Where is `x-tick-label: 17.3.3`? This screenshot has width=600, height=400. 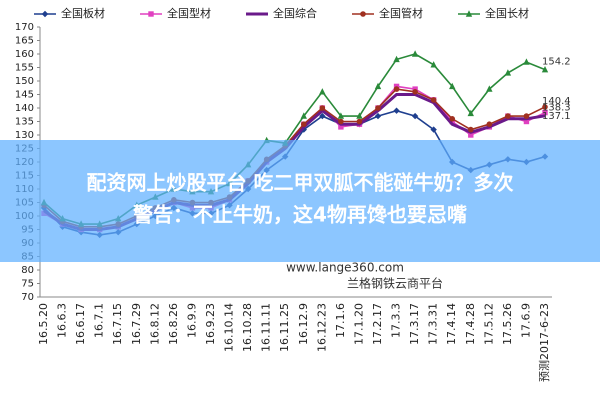 x-tick-label: 17.3.3 is located at coordinates (396, 320).